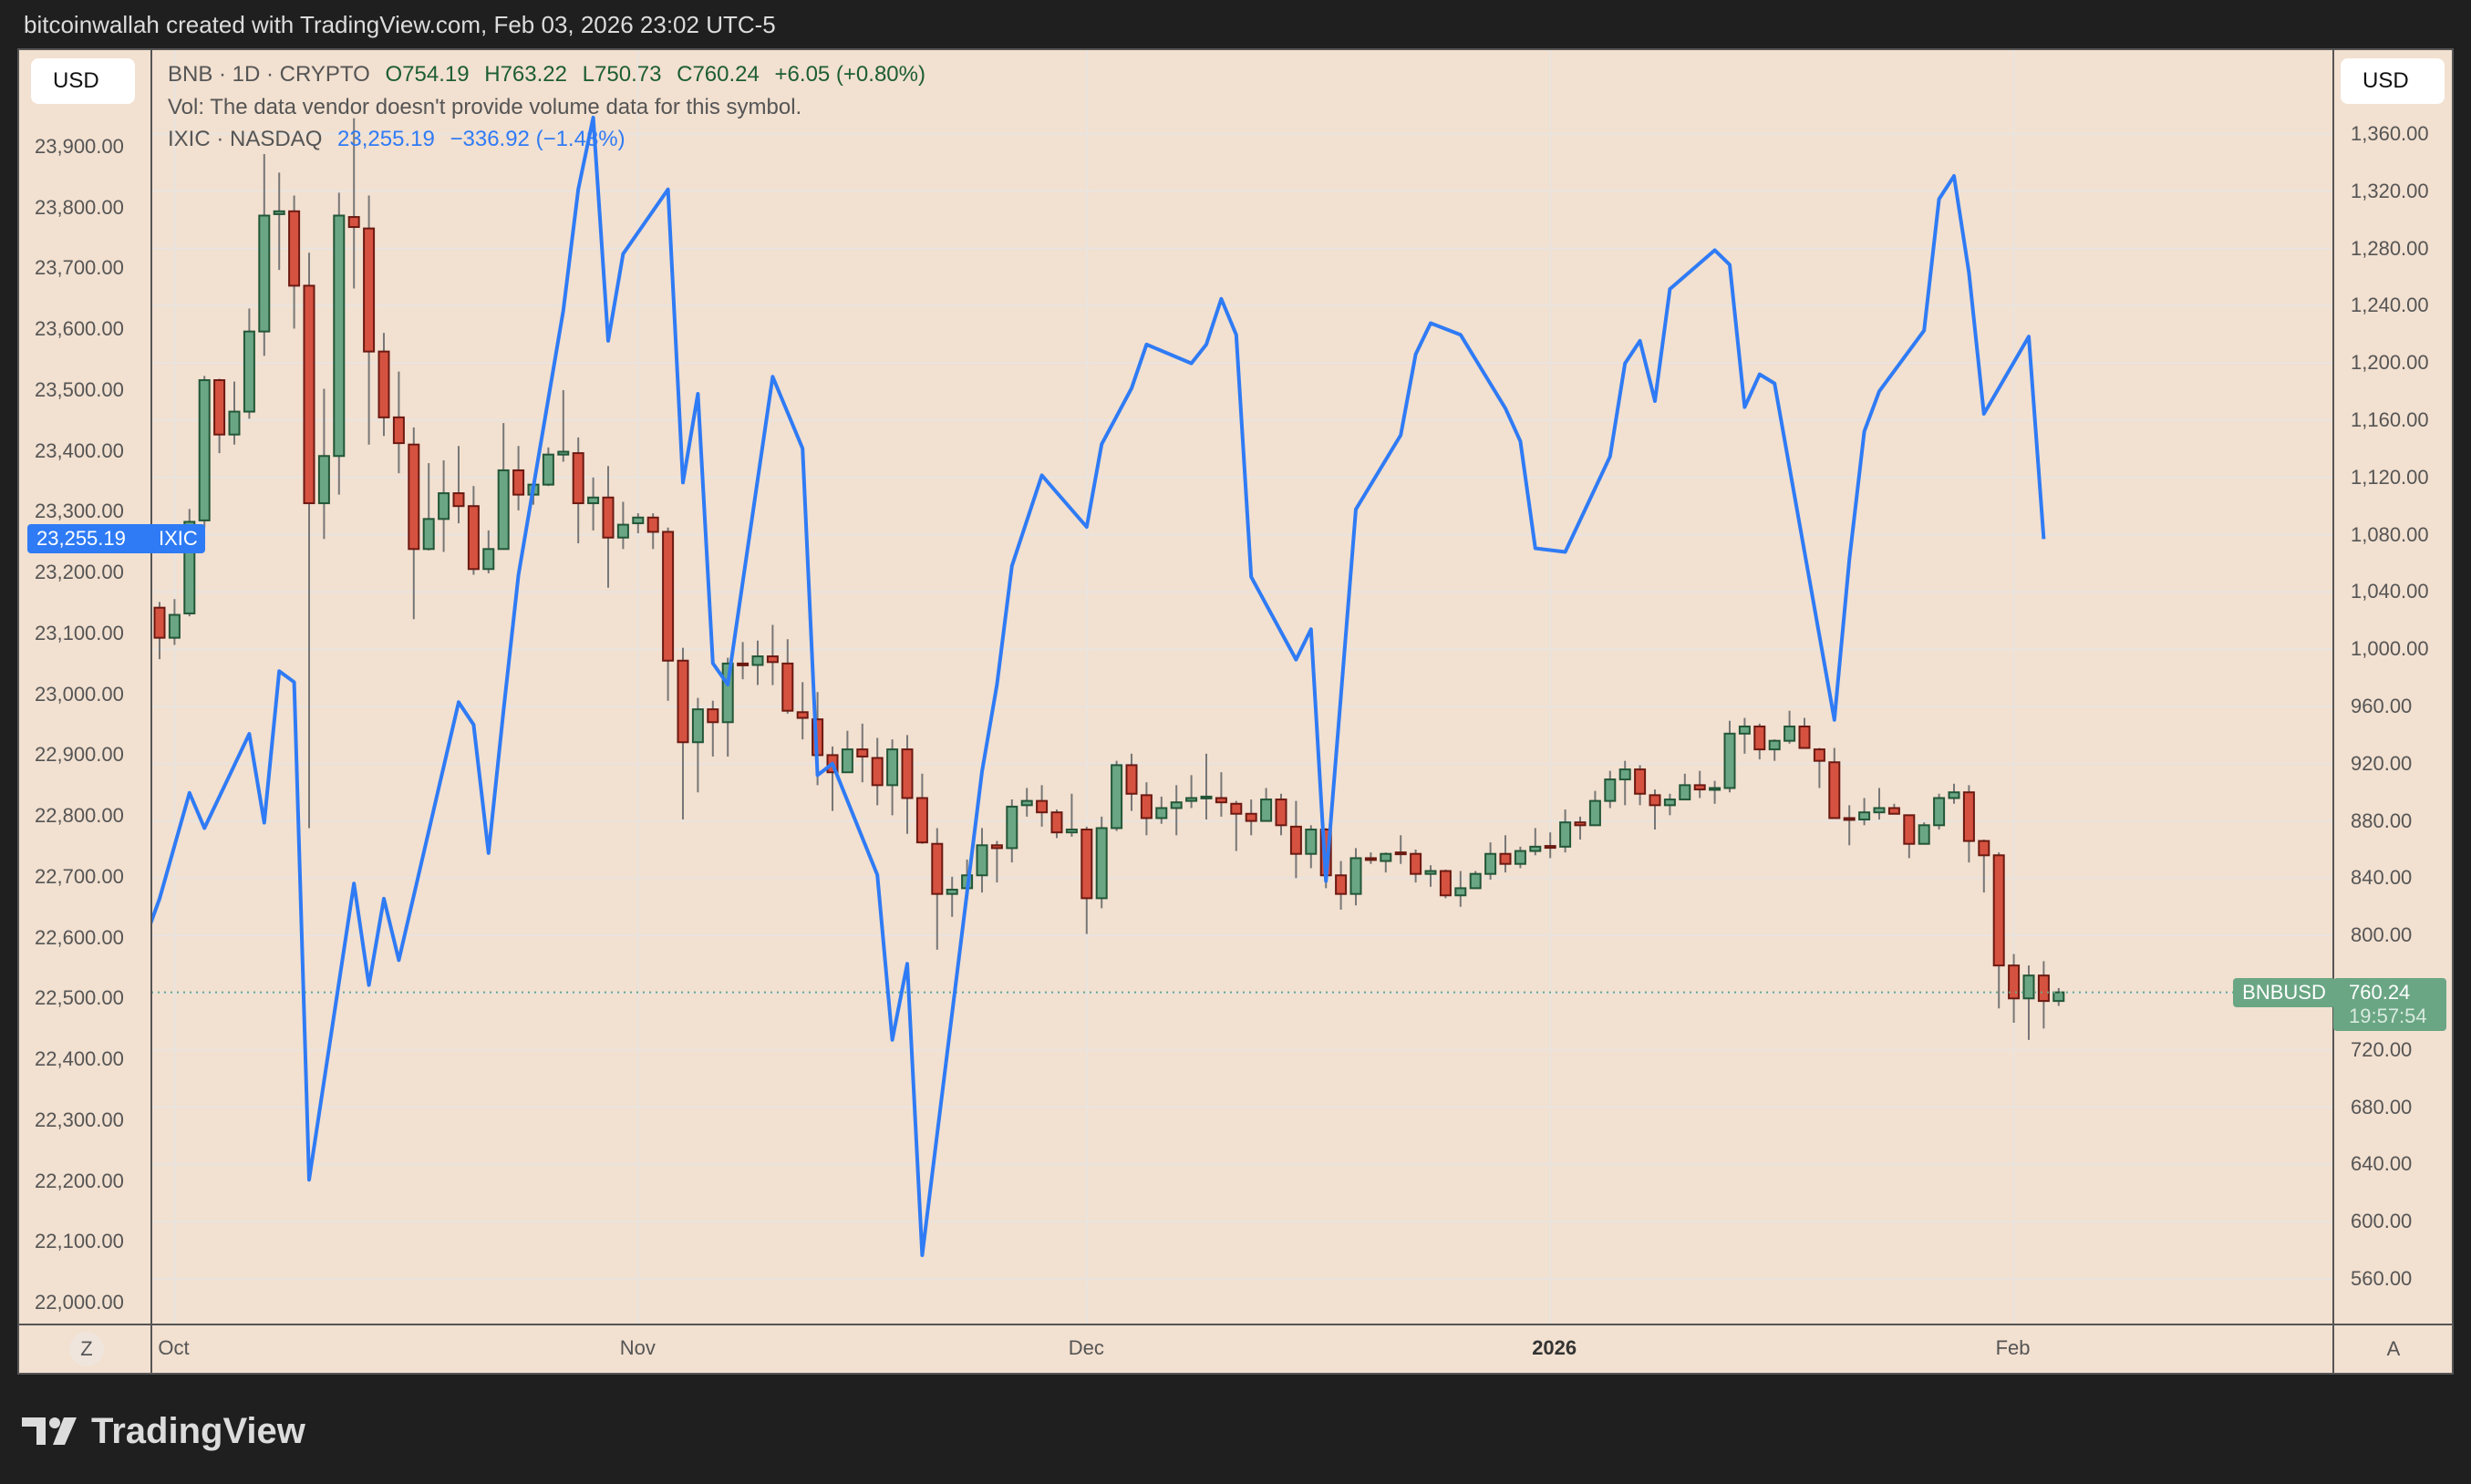 Image resolution: width=2471 pixels, height=1484 pixels. Describe the element at coordinates (1086, 1347) in the screenshot. I see `time-axis-tick-label: Dec` at that location.